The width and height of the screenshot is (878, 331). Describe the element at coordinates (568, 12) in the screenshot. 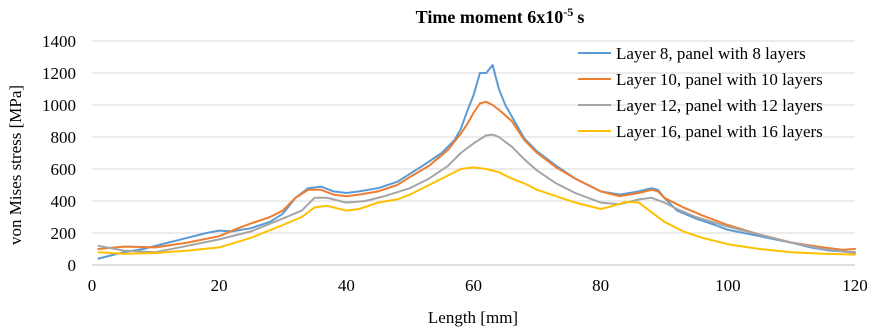

I see `chart-title-exponent: -5` at that location.